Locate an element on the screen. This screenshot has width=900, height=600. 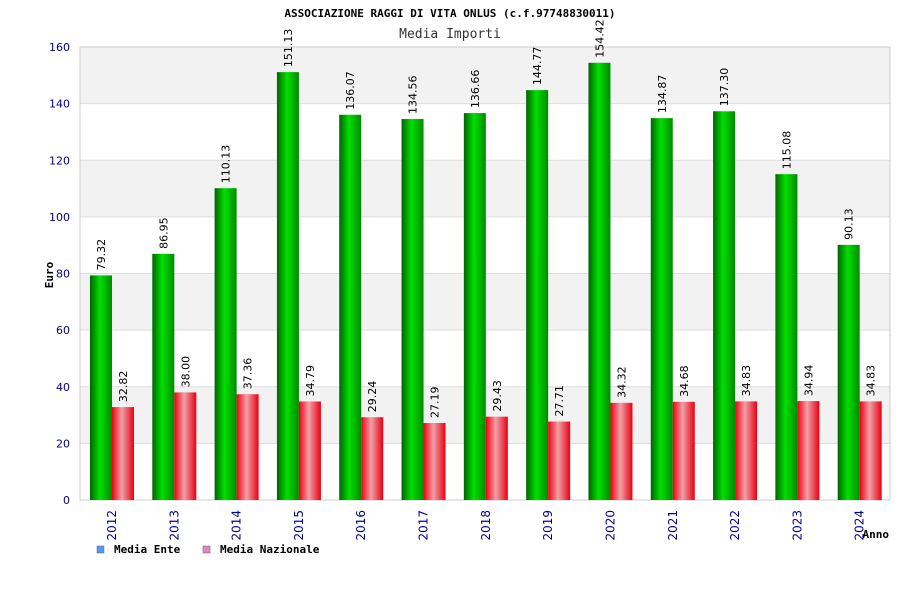
y-tick-label: 120 is located at coordinates (59, 160).